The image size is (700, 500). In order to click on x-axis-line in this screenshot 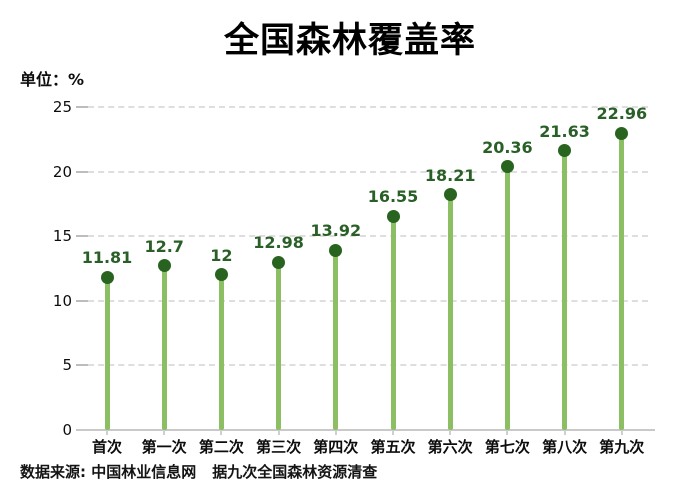, I will do `click(365, 430)`.